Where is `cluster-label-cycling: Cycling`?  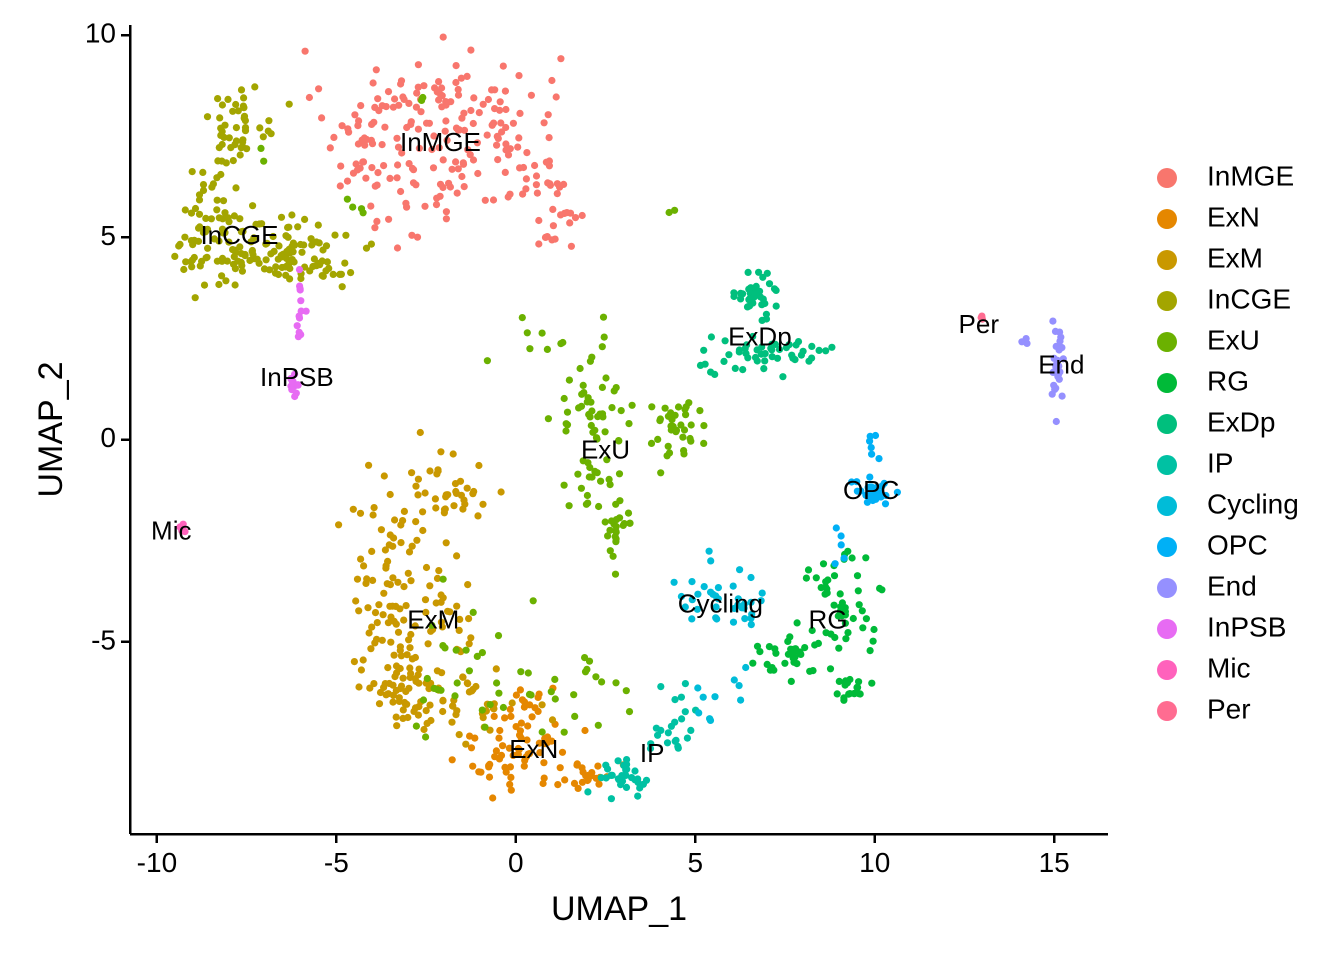 cluster-label-cycling: Cycling is located at coordinates (720, 603).